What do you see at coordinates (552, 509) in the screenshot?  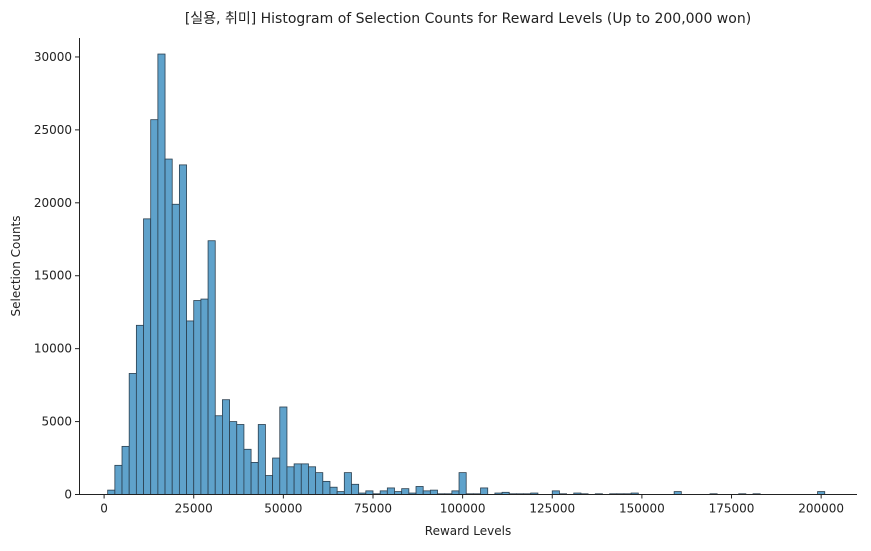 I see `x-tick-label: 125000` at bounding box center [552, 509].